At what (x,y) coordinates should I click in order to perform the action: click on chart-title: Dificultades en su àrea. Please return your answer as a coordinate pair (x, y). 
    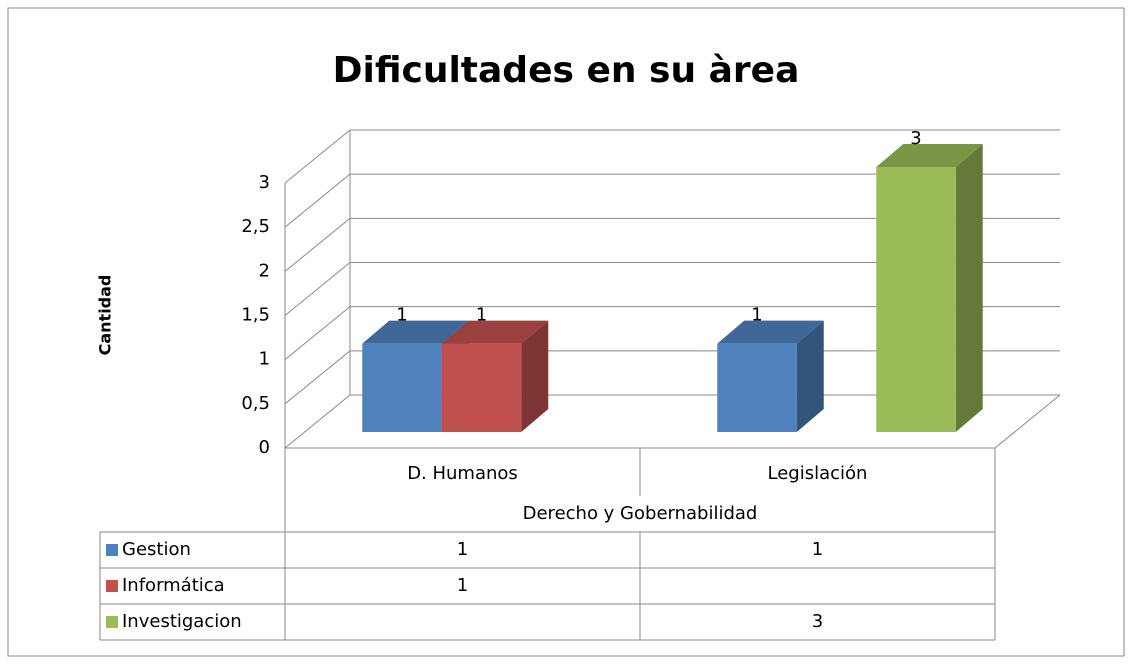
    Looking at the image, I should click on (566, 70).